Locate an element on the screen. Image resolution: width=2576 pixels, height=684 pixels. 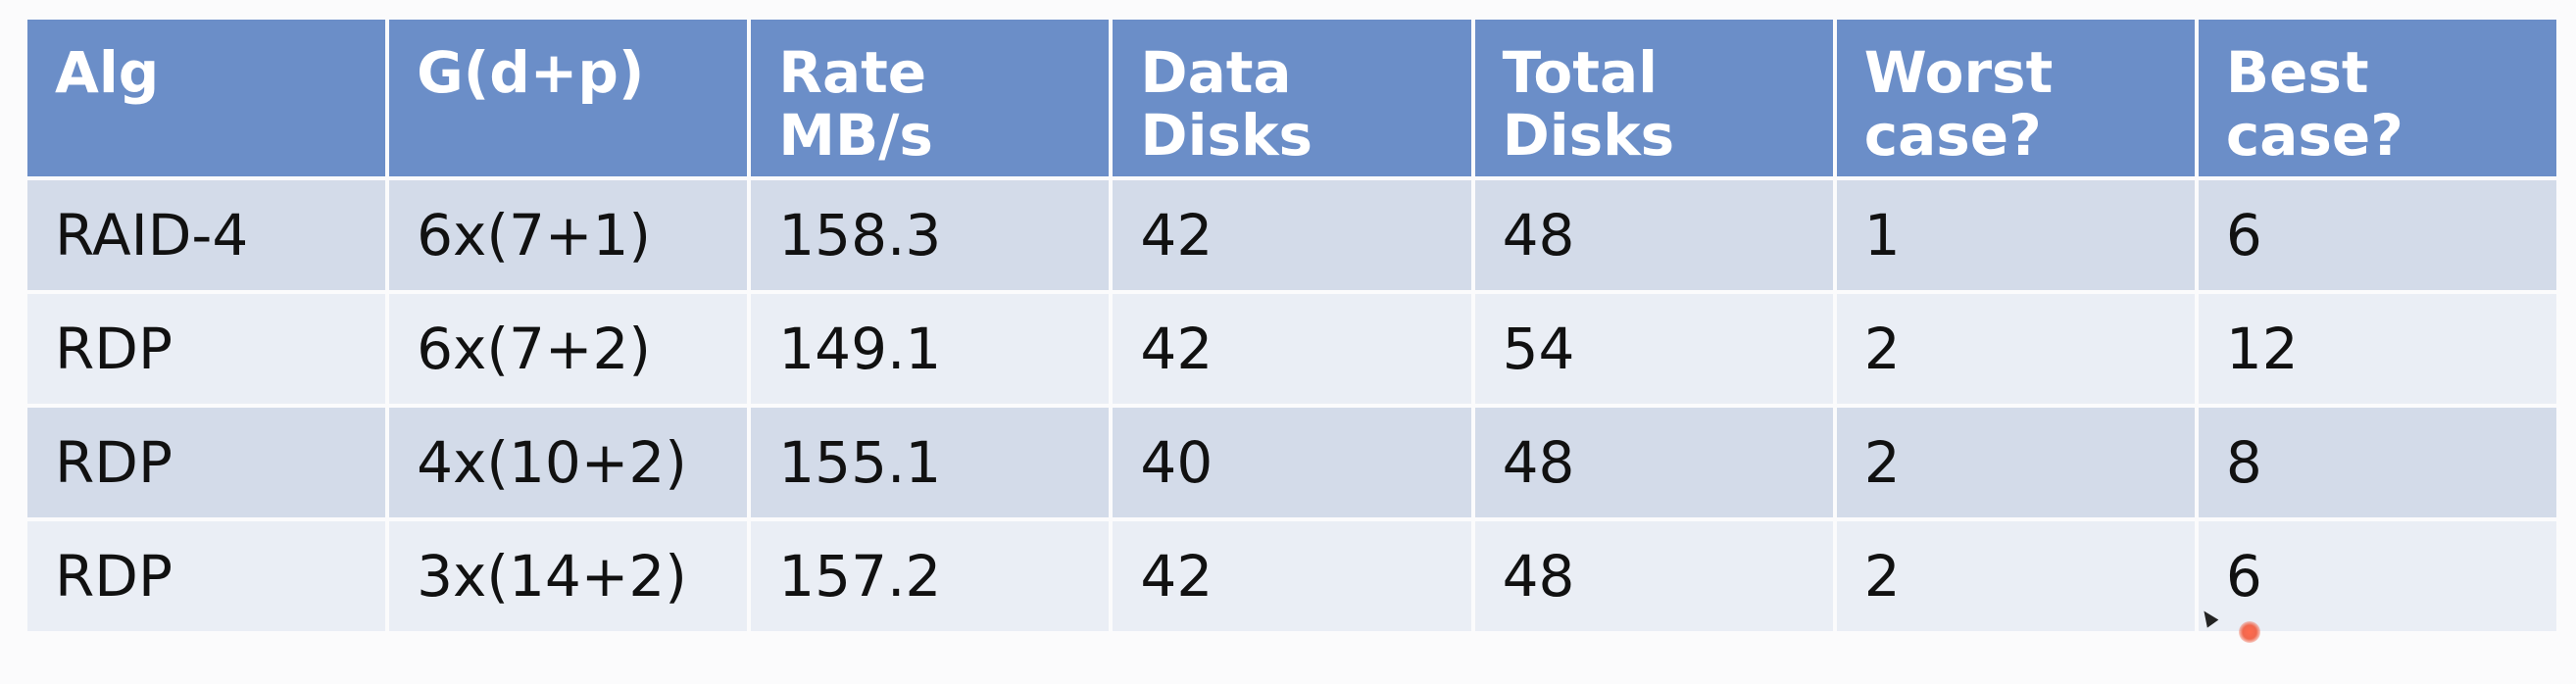
cell-alg: RAID-4 is located at coordinates (206, 235).